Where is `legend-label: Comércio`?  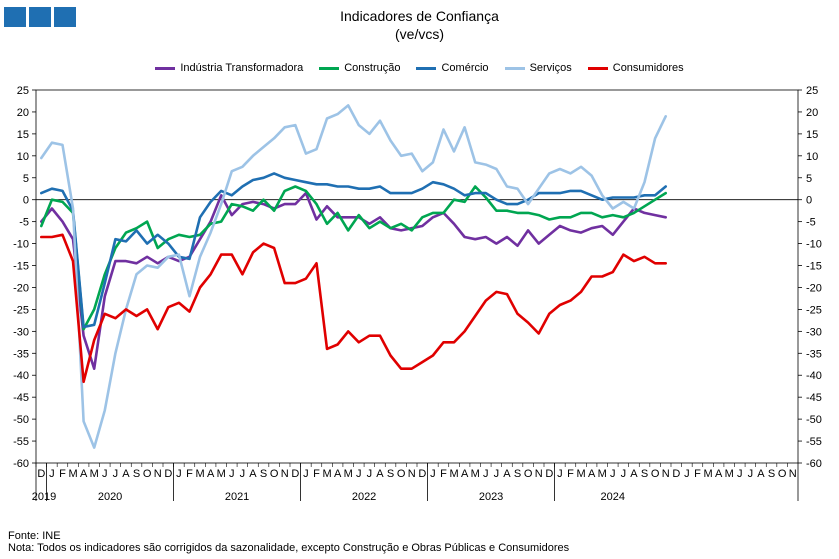
legend-label: Comércio is located at coordinates (465, 68).